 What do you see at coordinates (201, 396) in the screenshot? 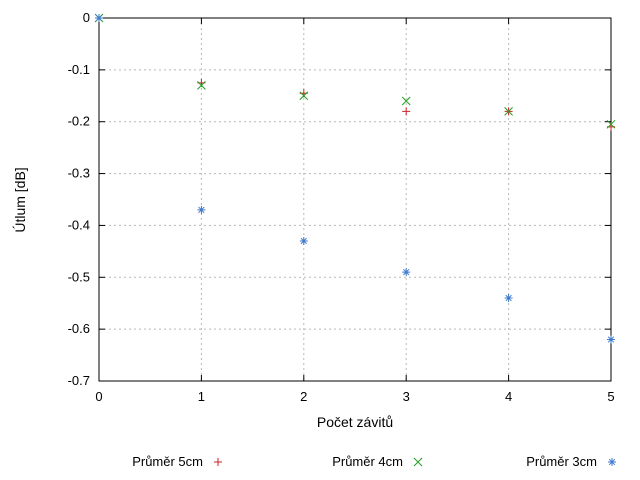
I see `x-tick-label: 1` at bounding box center [201, 396].